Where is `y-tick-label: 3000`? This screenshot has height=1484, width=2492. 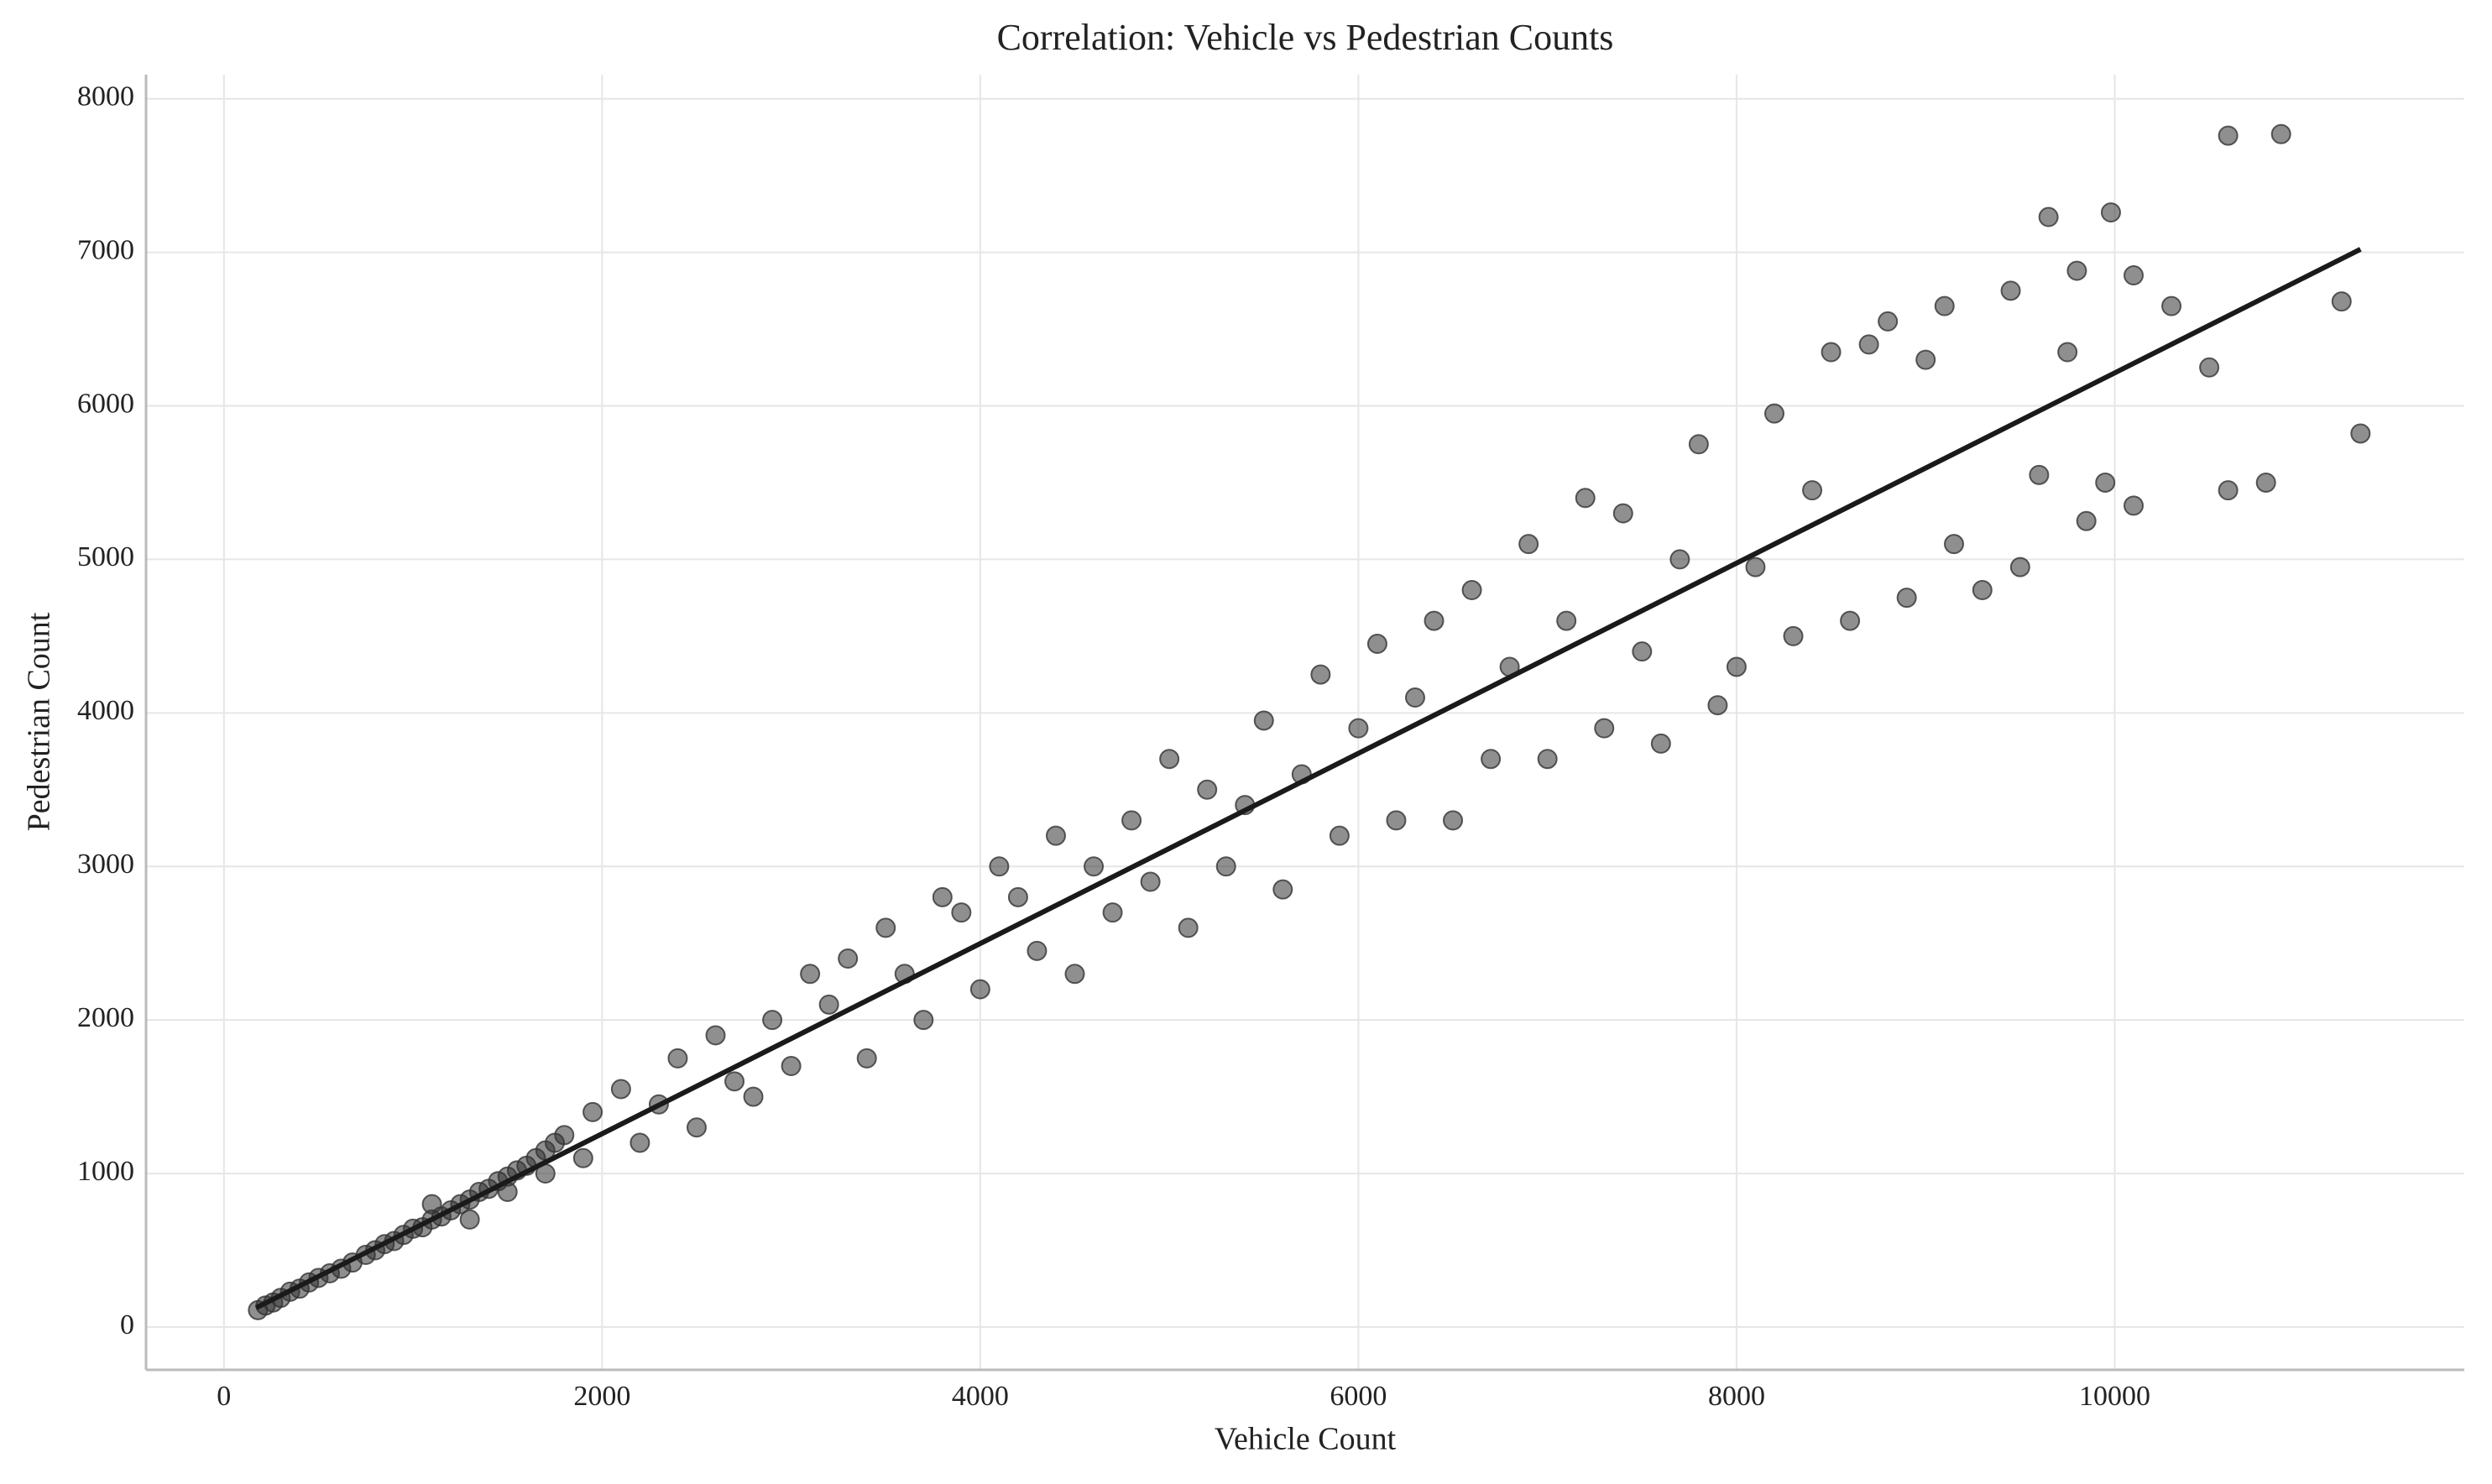 y-tick-label: 3000 is located at coordinates (105, 864).